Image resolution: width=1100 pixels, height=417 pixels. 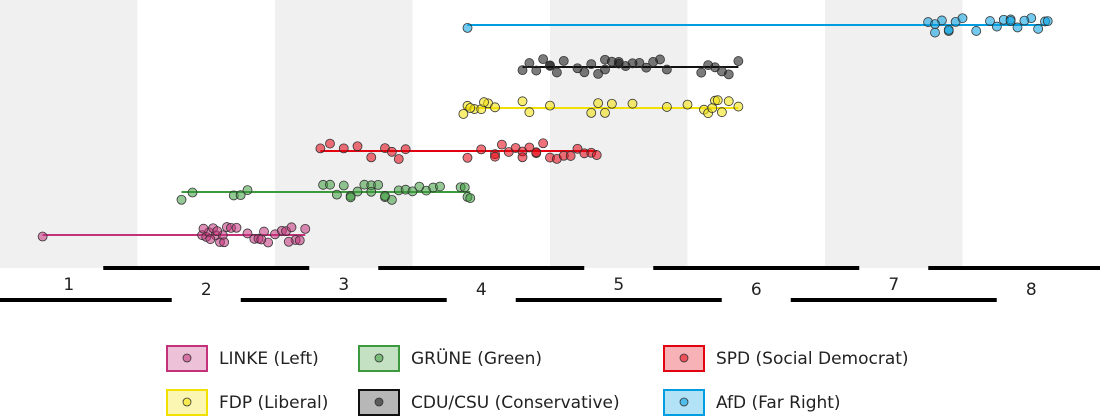 What do you see at coordinates (515, 403) in the screenshot?
I see `legend-label: CDU/CSU (Conservative)` at bounding box center [515, 403].